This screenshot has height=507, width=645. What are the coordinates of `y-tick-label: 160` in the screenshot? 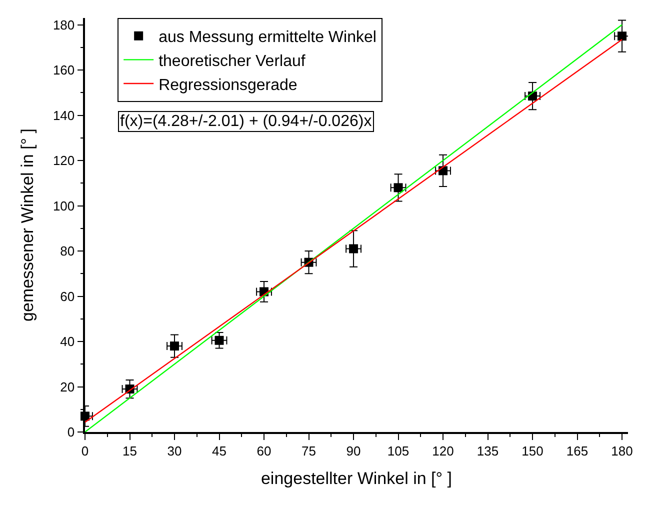 It's located at (63, 70).